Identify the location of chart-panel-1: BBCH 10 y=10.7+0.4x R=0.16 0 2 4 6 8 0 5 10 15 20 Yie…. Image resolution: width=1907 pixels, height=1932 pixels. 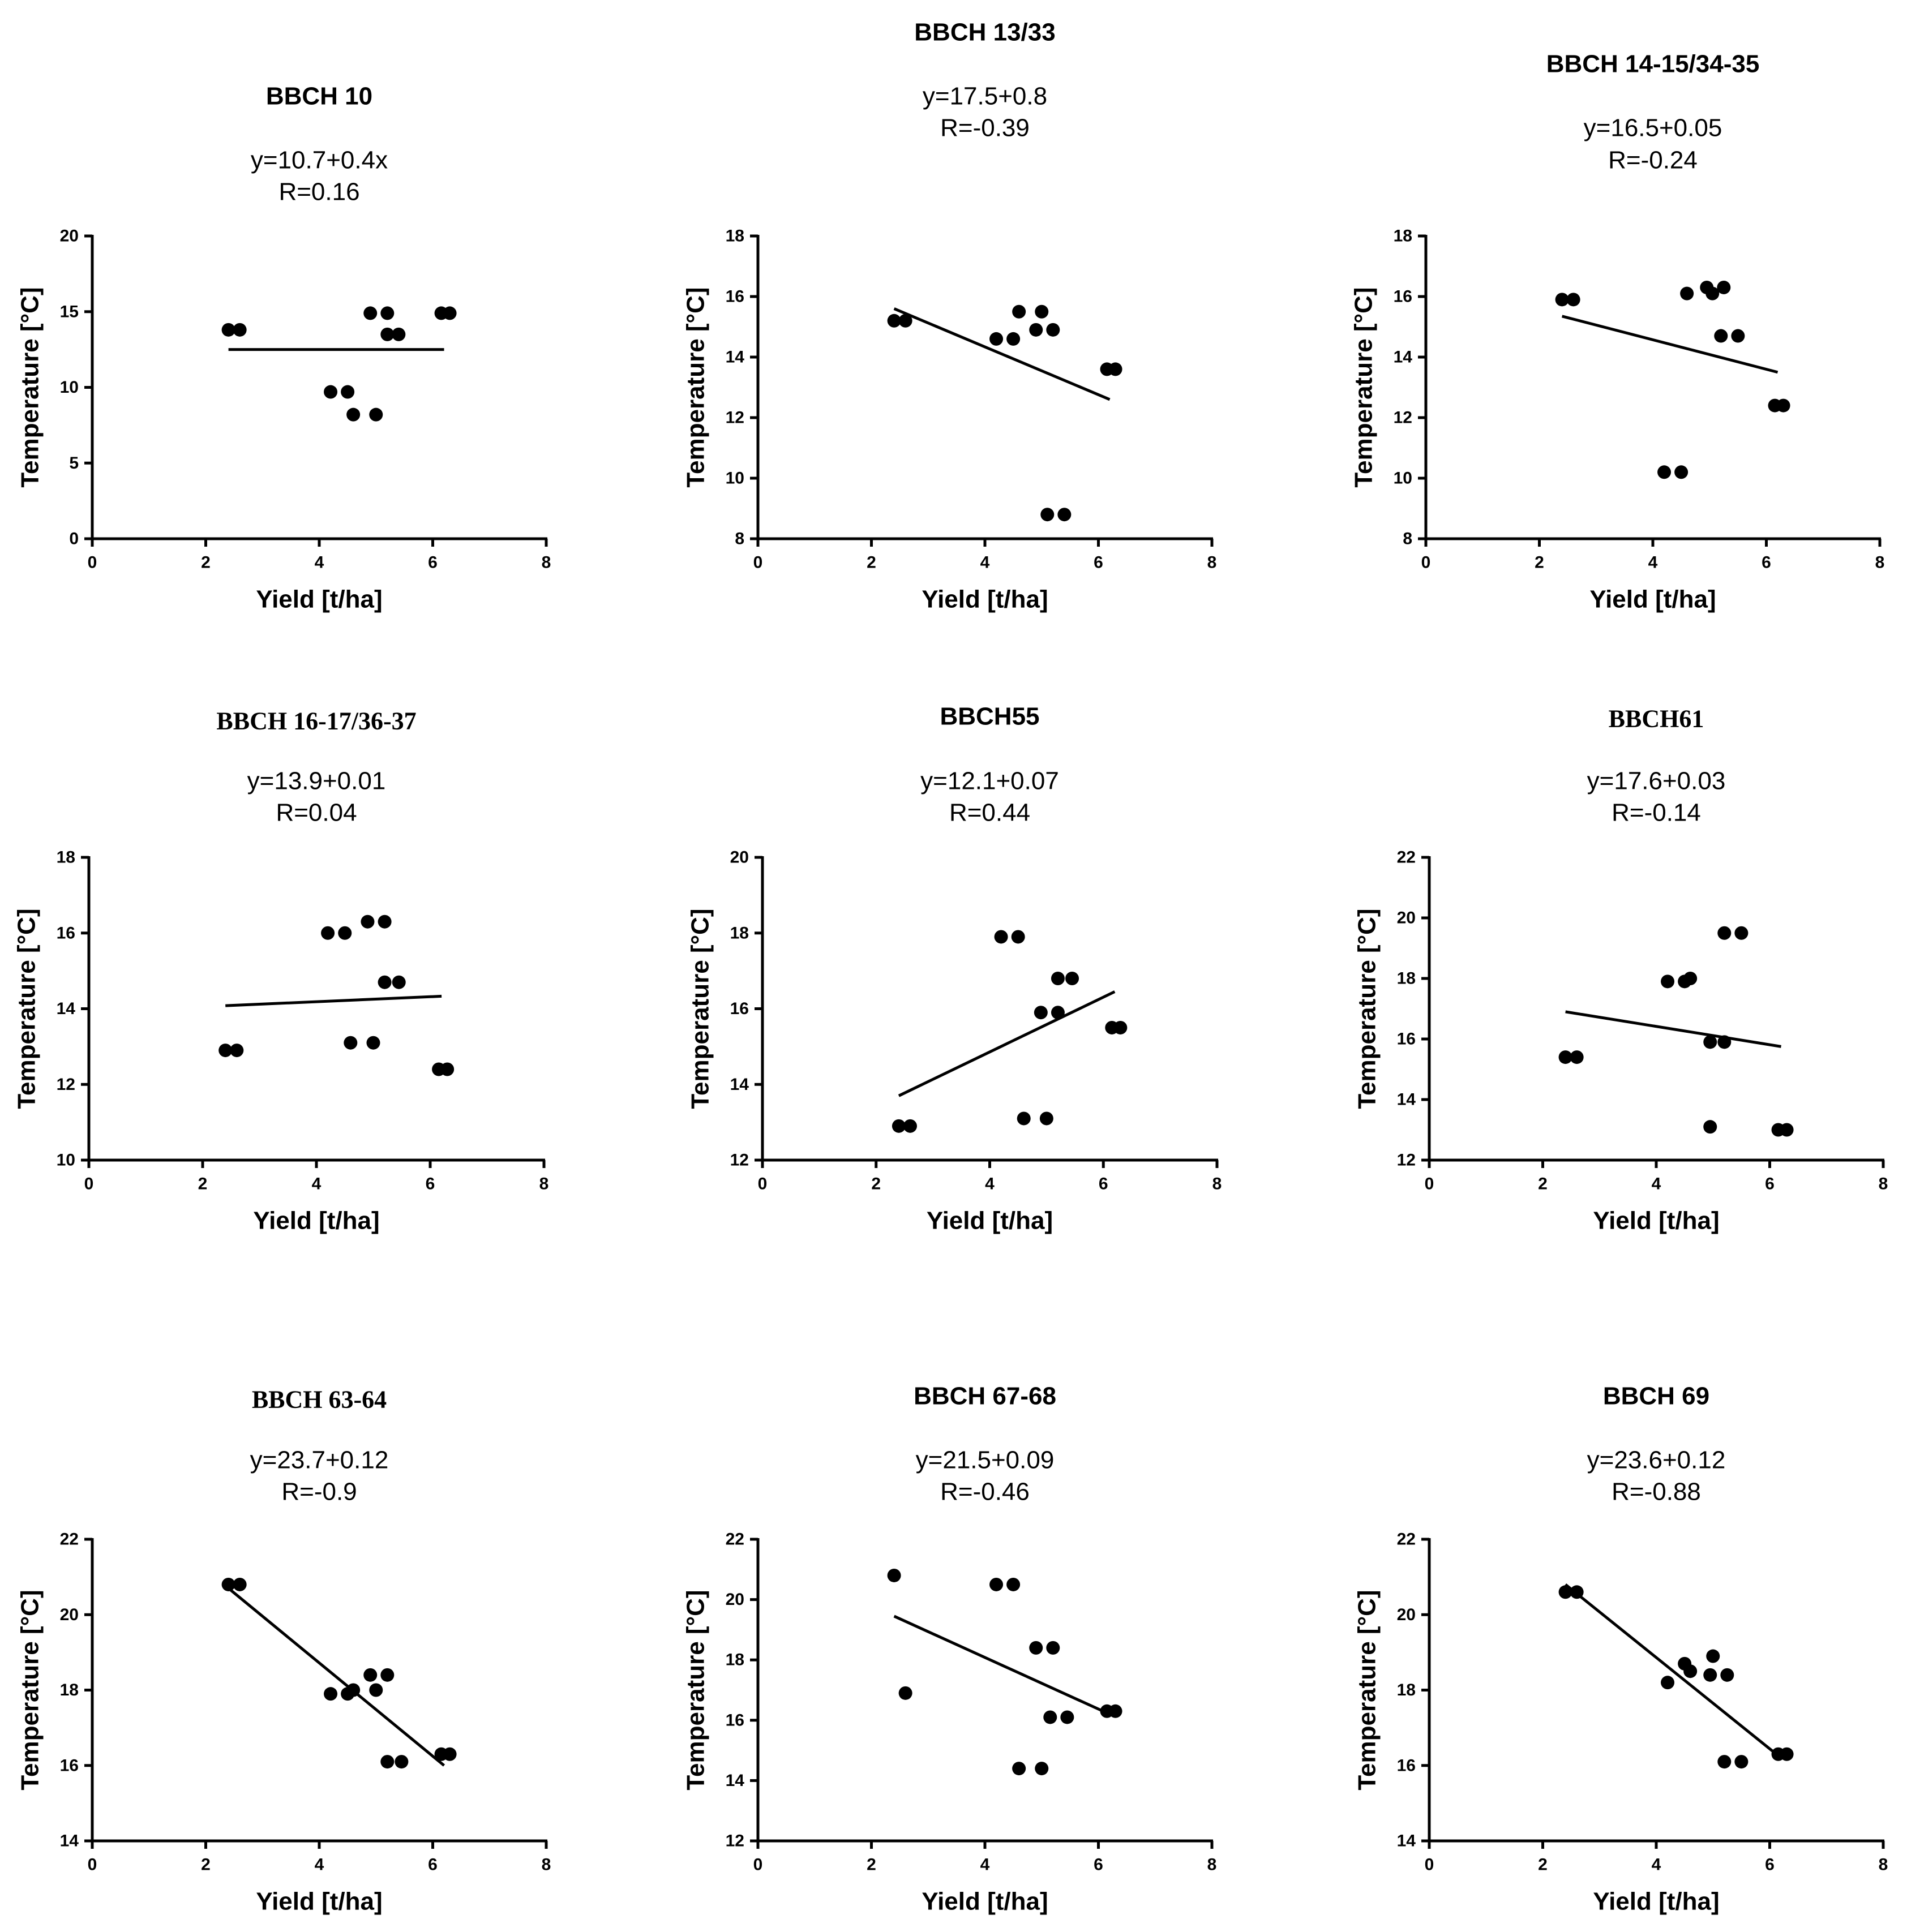
(283, 348).